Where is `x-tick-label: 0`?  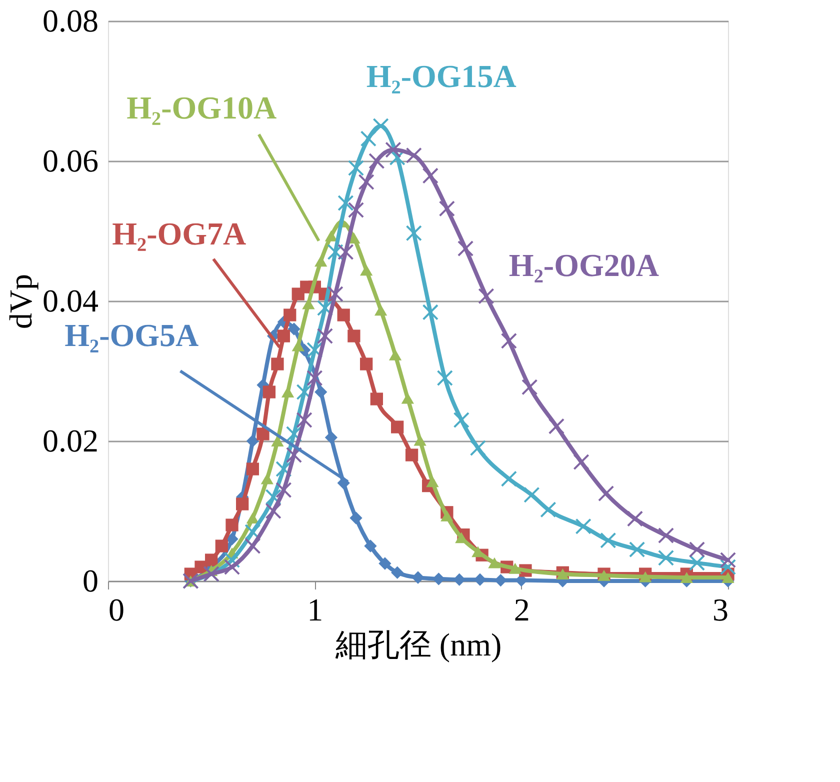
x-tick-label: 0 is located at coordinates (116, 610).